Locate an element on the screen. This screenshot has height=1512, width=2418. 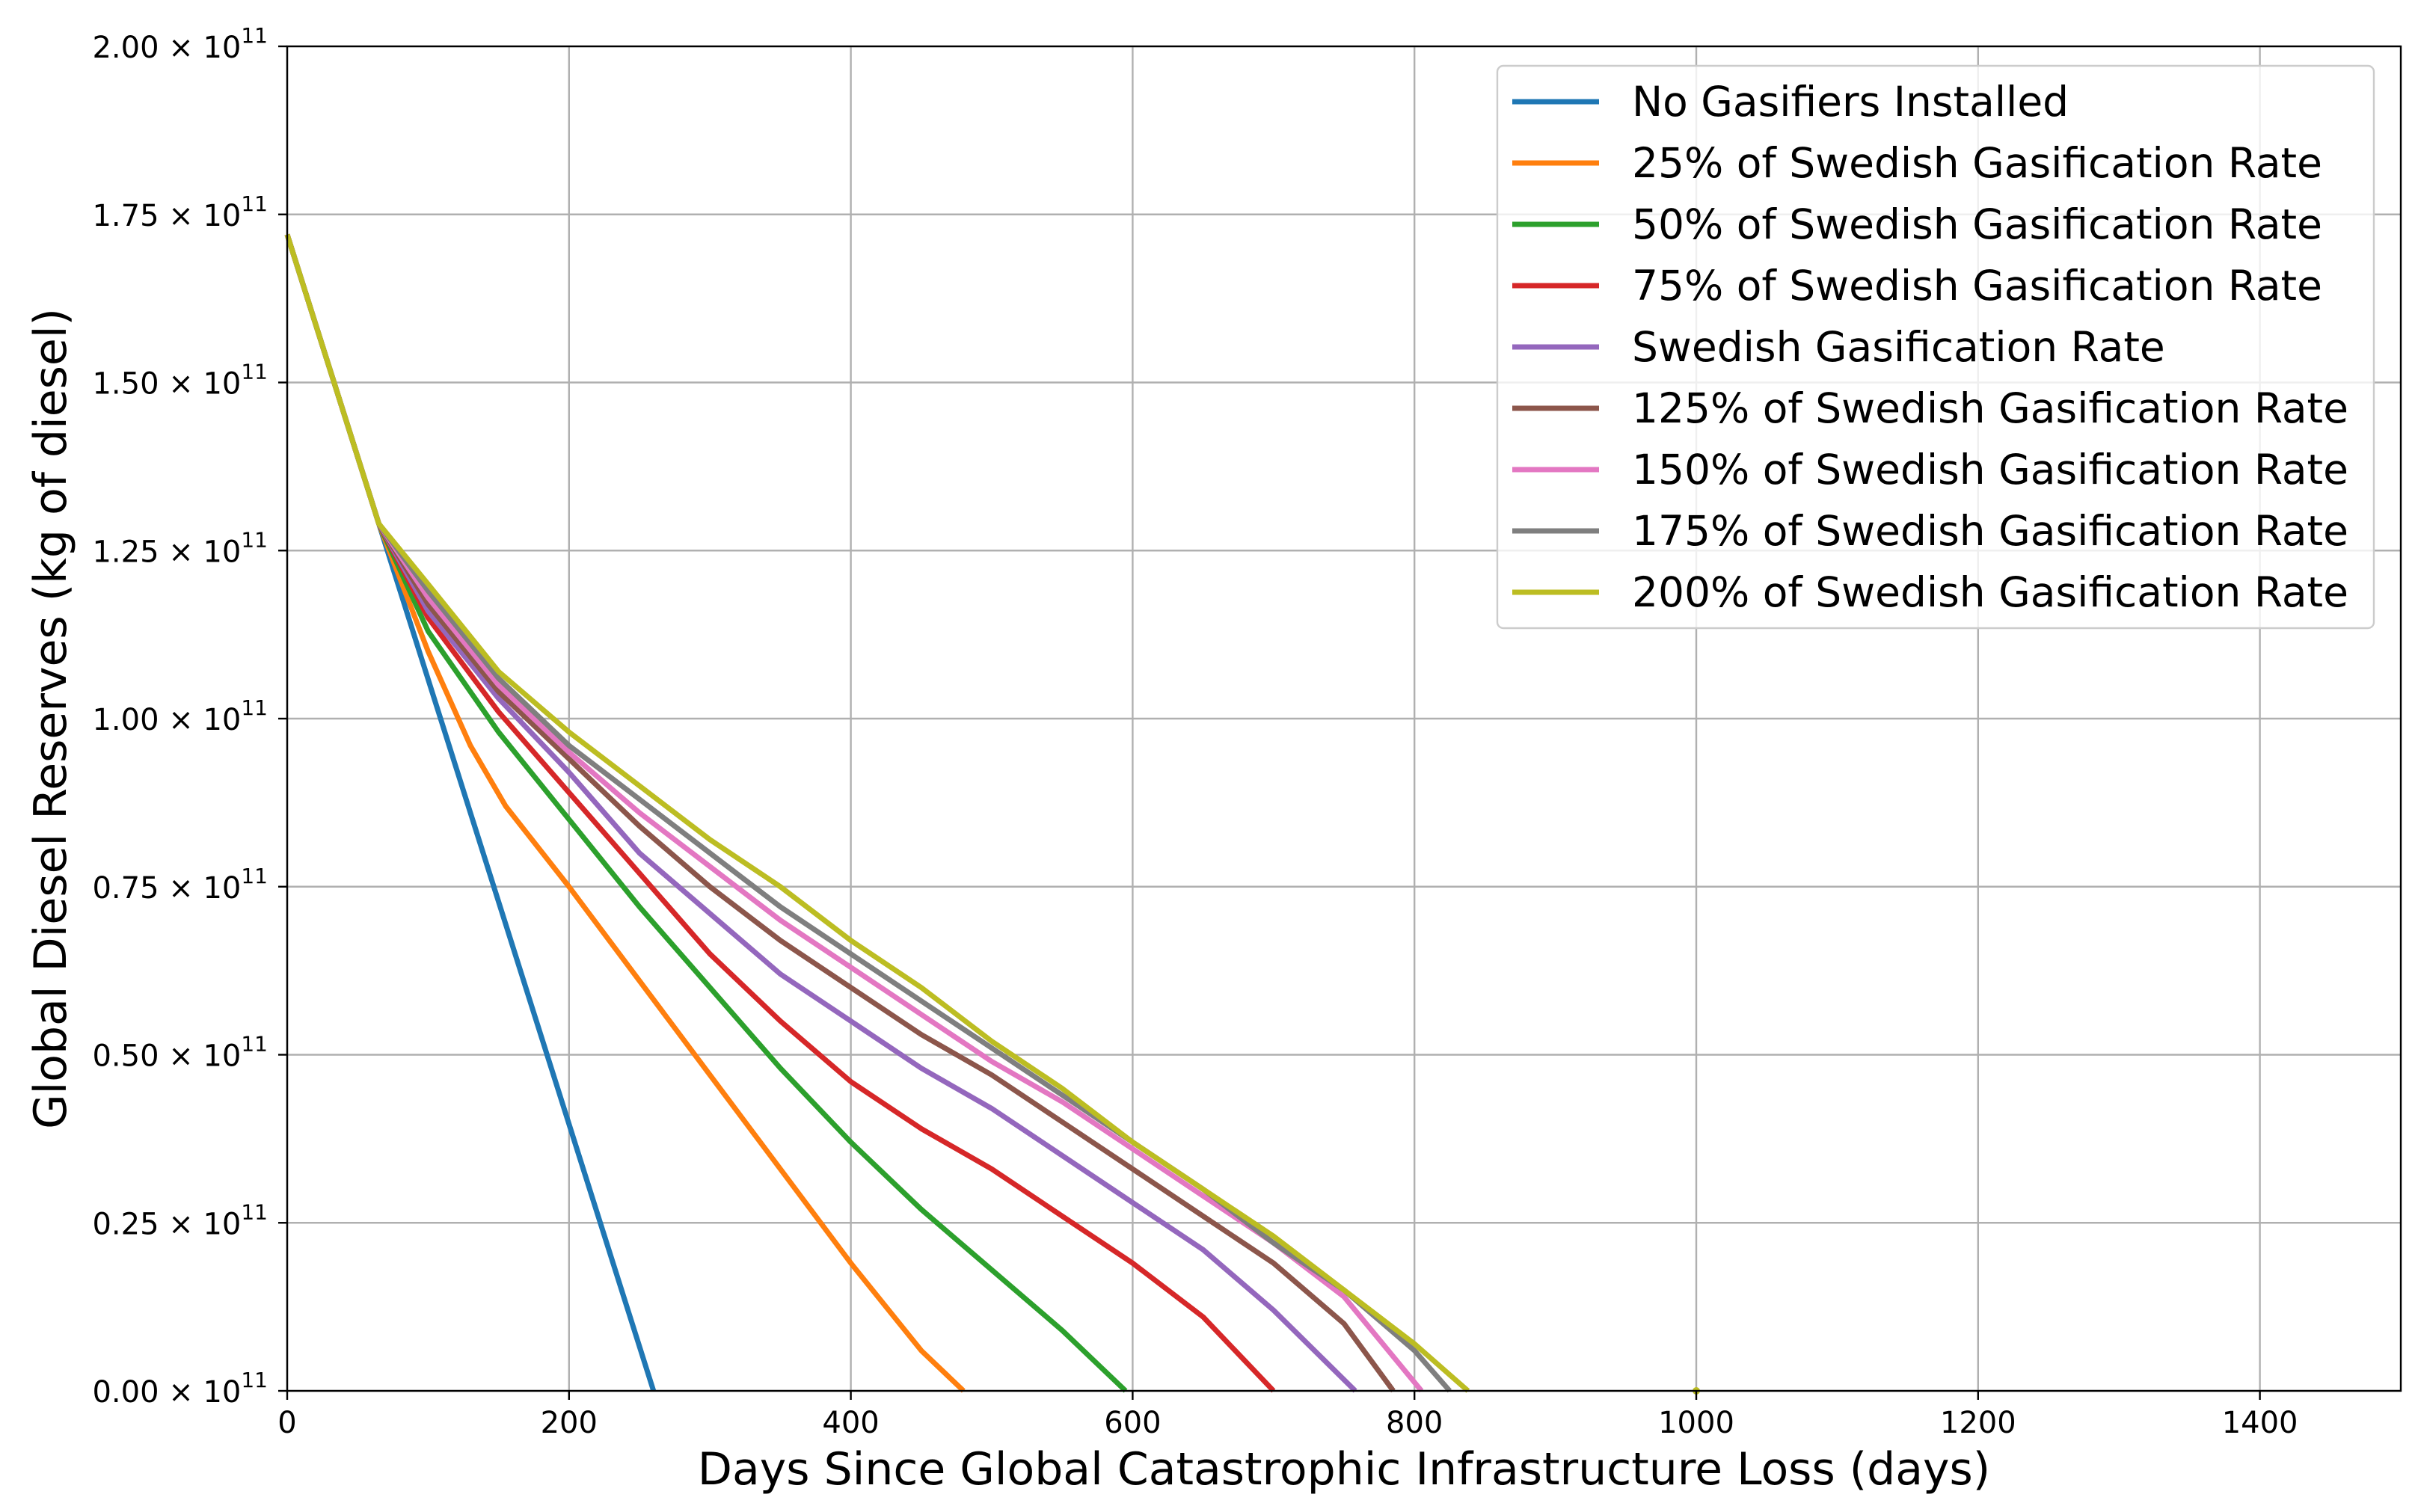
x-tick-label: 1400 is located at coordinates (2260, 1423).